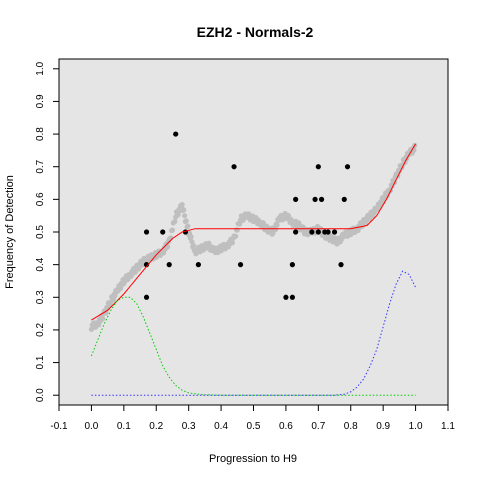  What do you see at coordinates (255, 32) in the screenshot?
I see `chart-title: EZH2 - Normals-2` at bounding box center [255, 32].